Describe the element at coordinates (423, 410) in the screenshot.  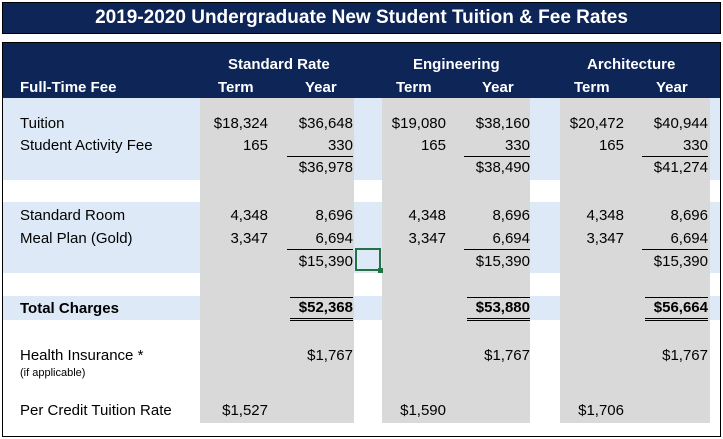
I see `cell: $1,590` at that location.